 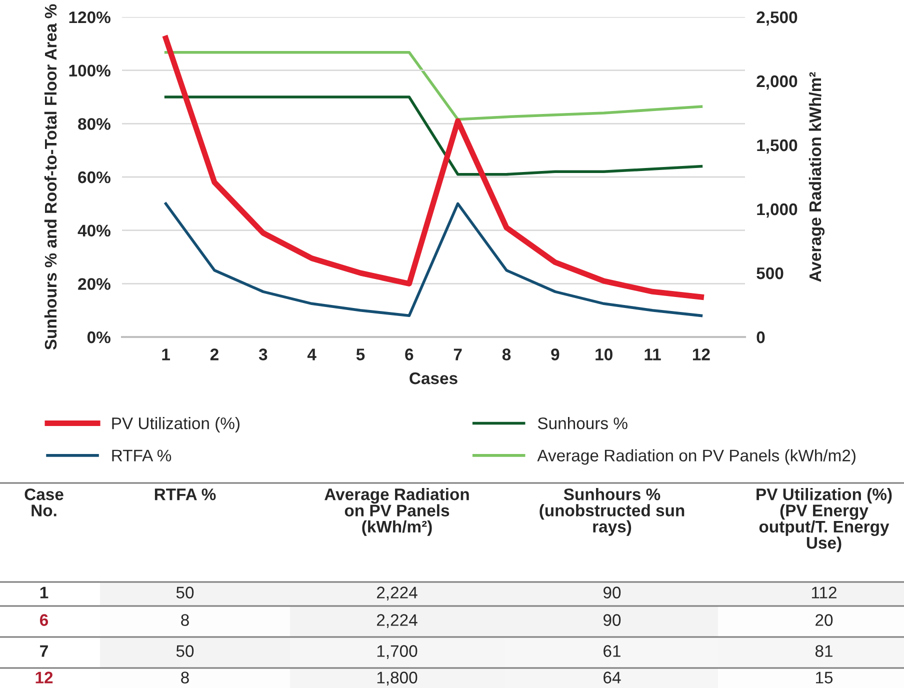 I want to click on data-label: 112, so click(x=824, y=592).